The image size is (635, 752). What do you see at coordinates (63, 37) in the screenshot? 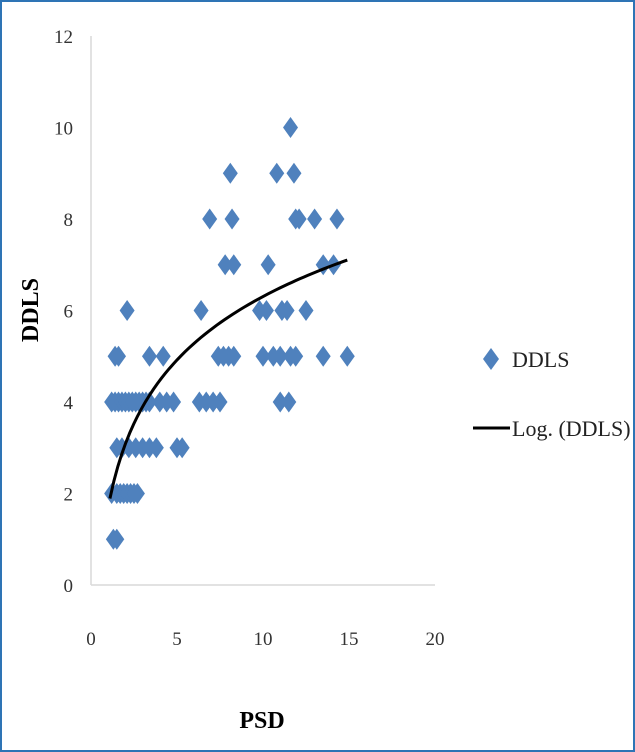
I see `y-tick-label: 12` at bounding box center [63, 37].